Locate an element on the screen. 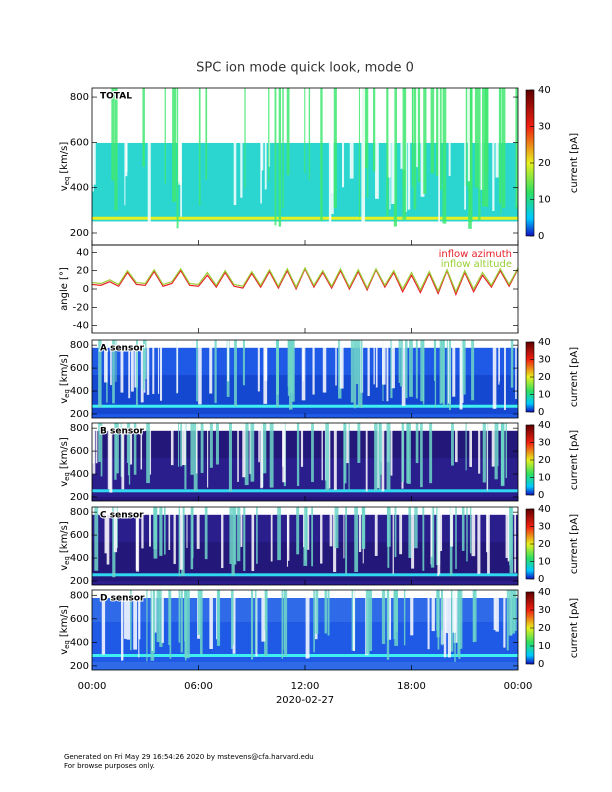  y-axis-label: veq [km/s] is located at coordinates (65, 167).